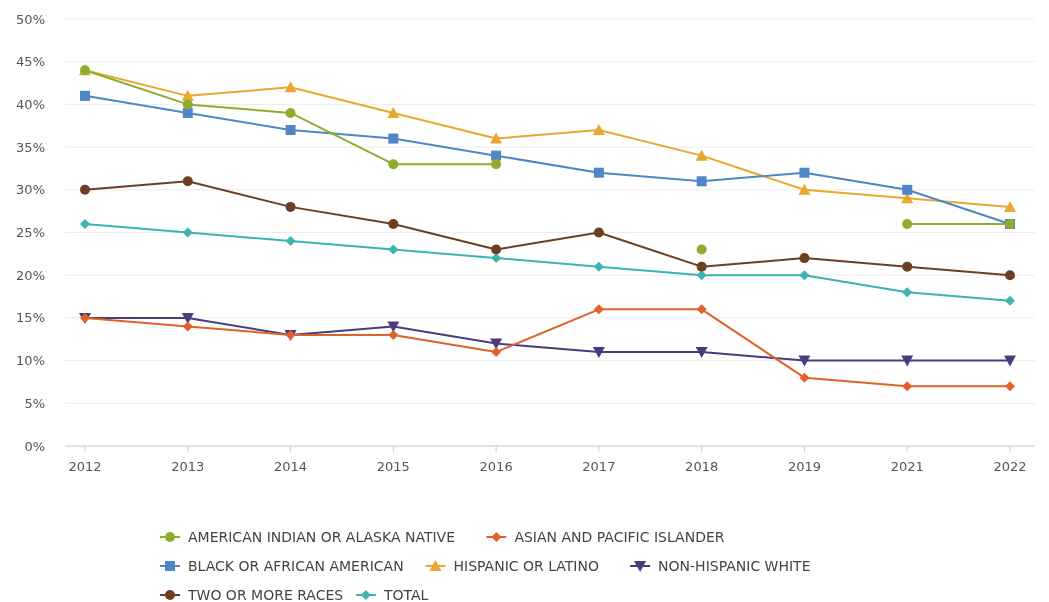 The width and height of the screenshot is (1049, 602). What do you see at coordinates (30, 104) in the screenshot?
I see `y-tick-label: 40%` at bounding box center [30, 104].